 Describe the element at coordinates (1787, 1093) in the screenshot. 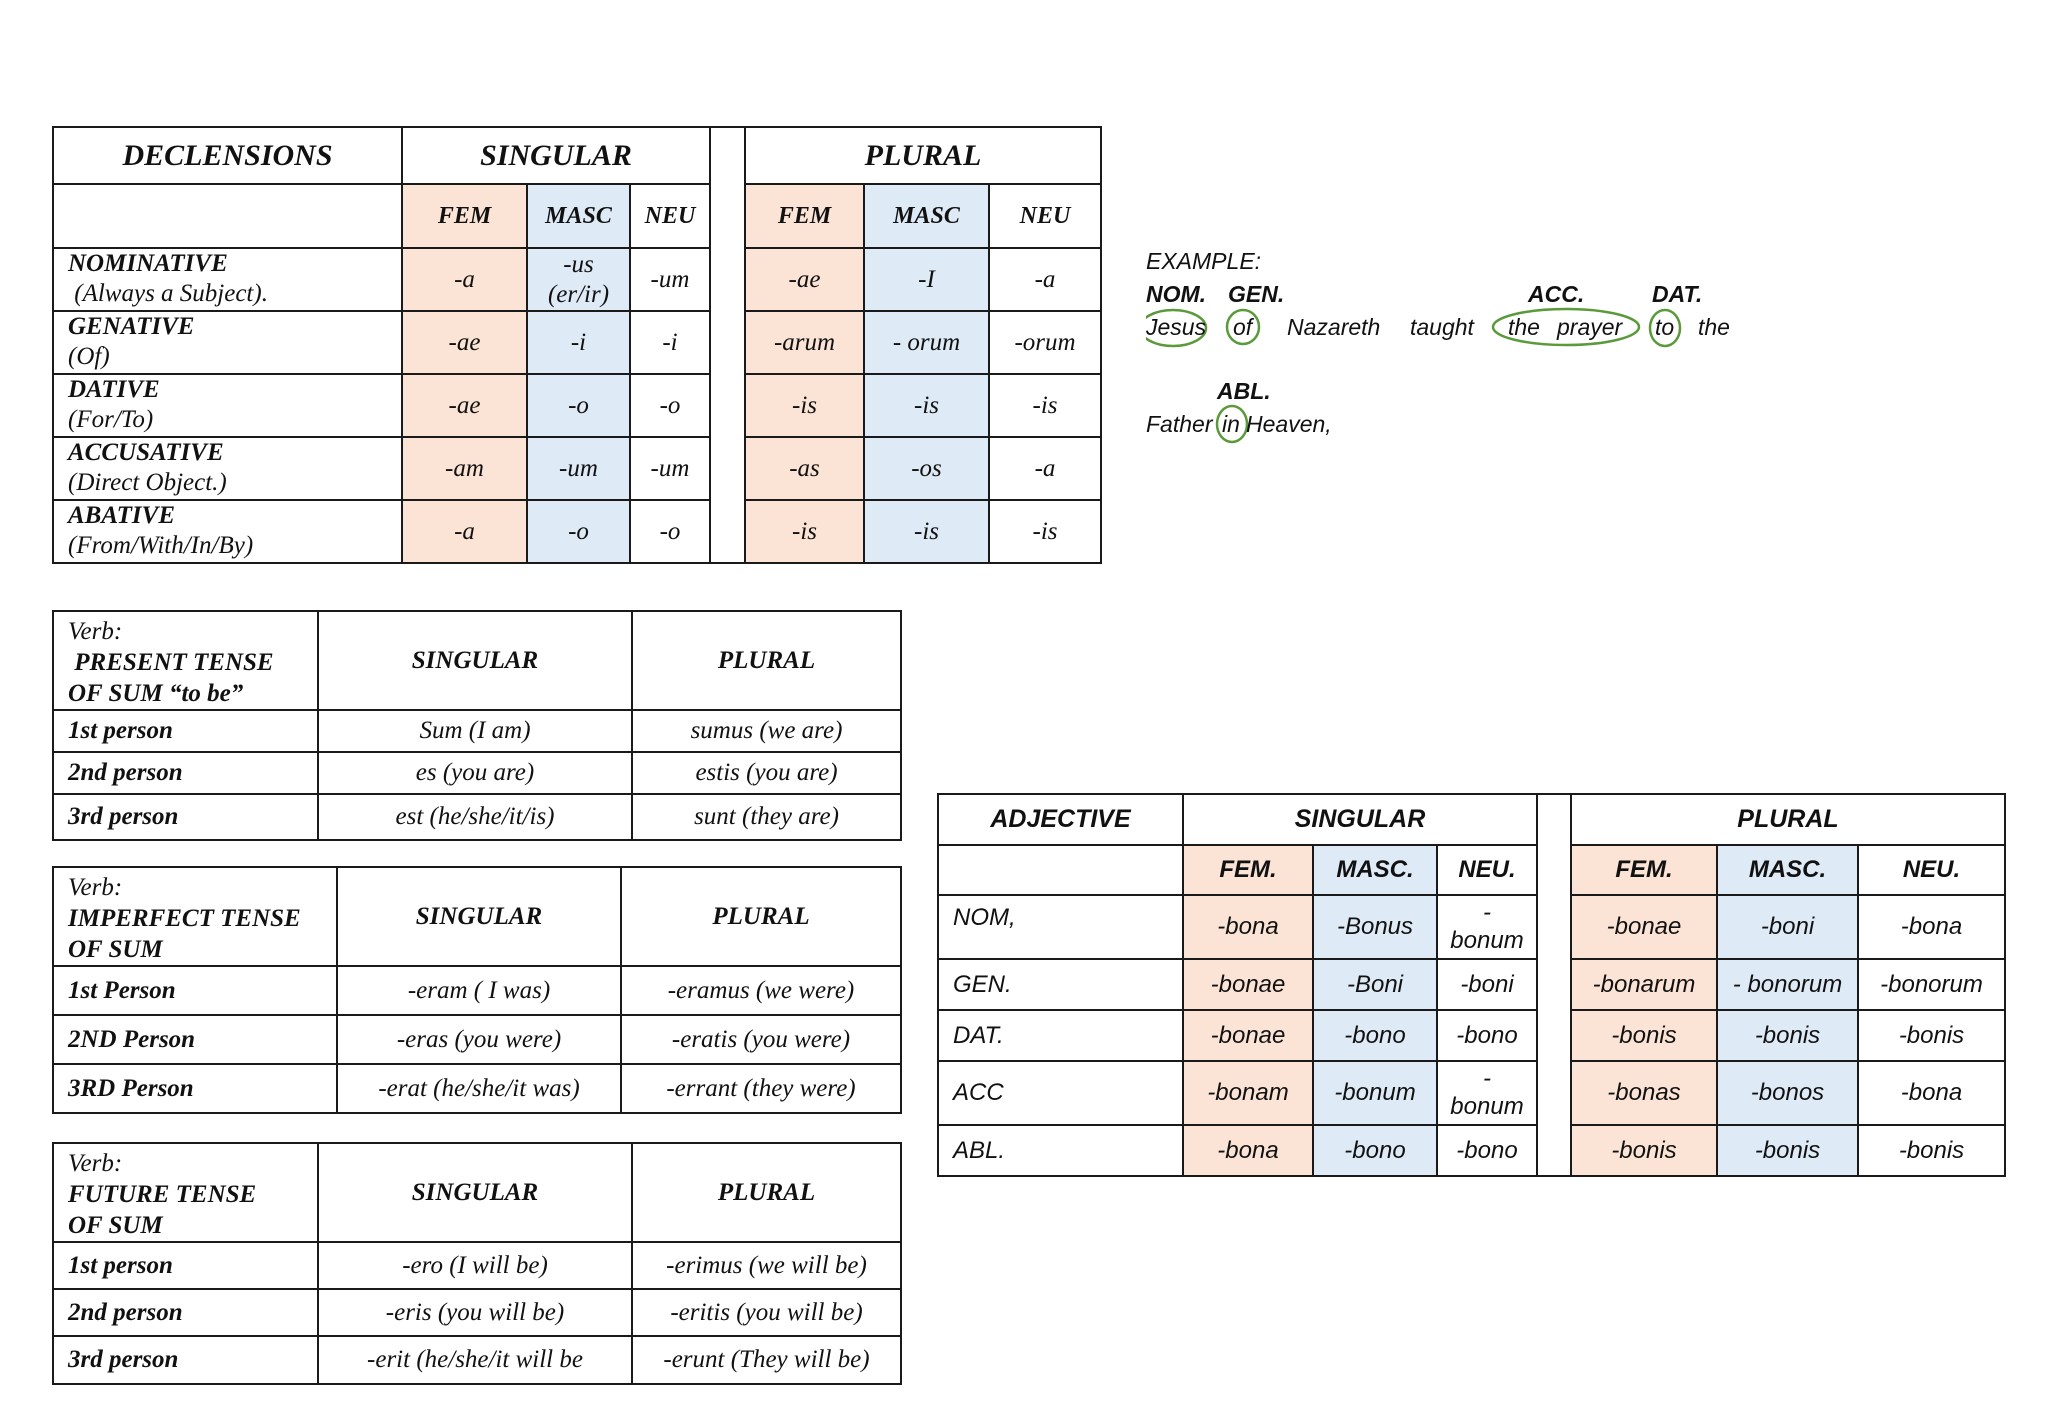

I see `adjective-form: -bonos` at that location.